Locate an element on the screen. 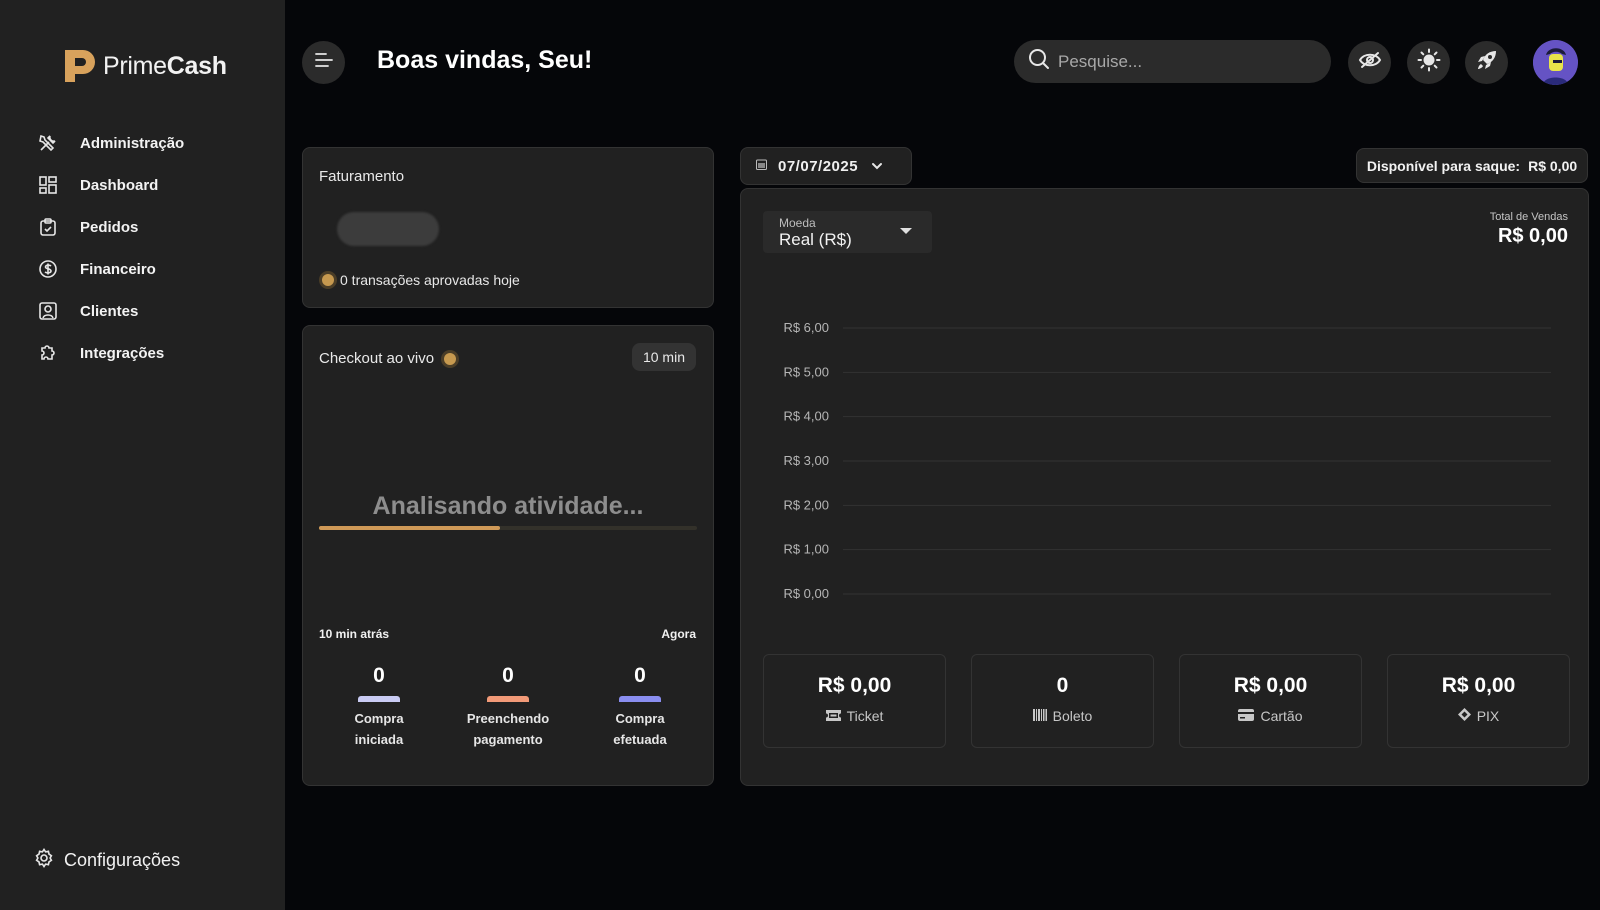 This screenshot has height=910, width=1600. dashboard-icon is located at coordinates (48, 185).